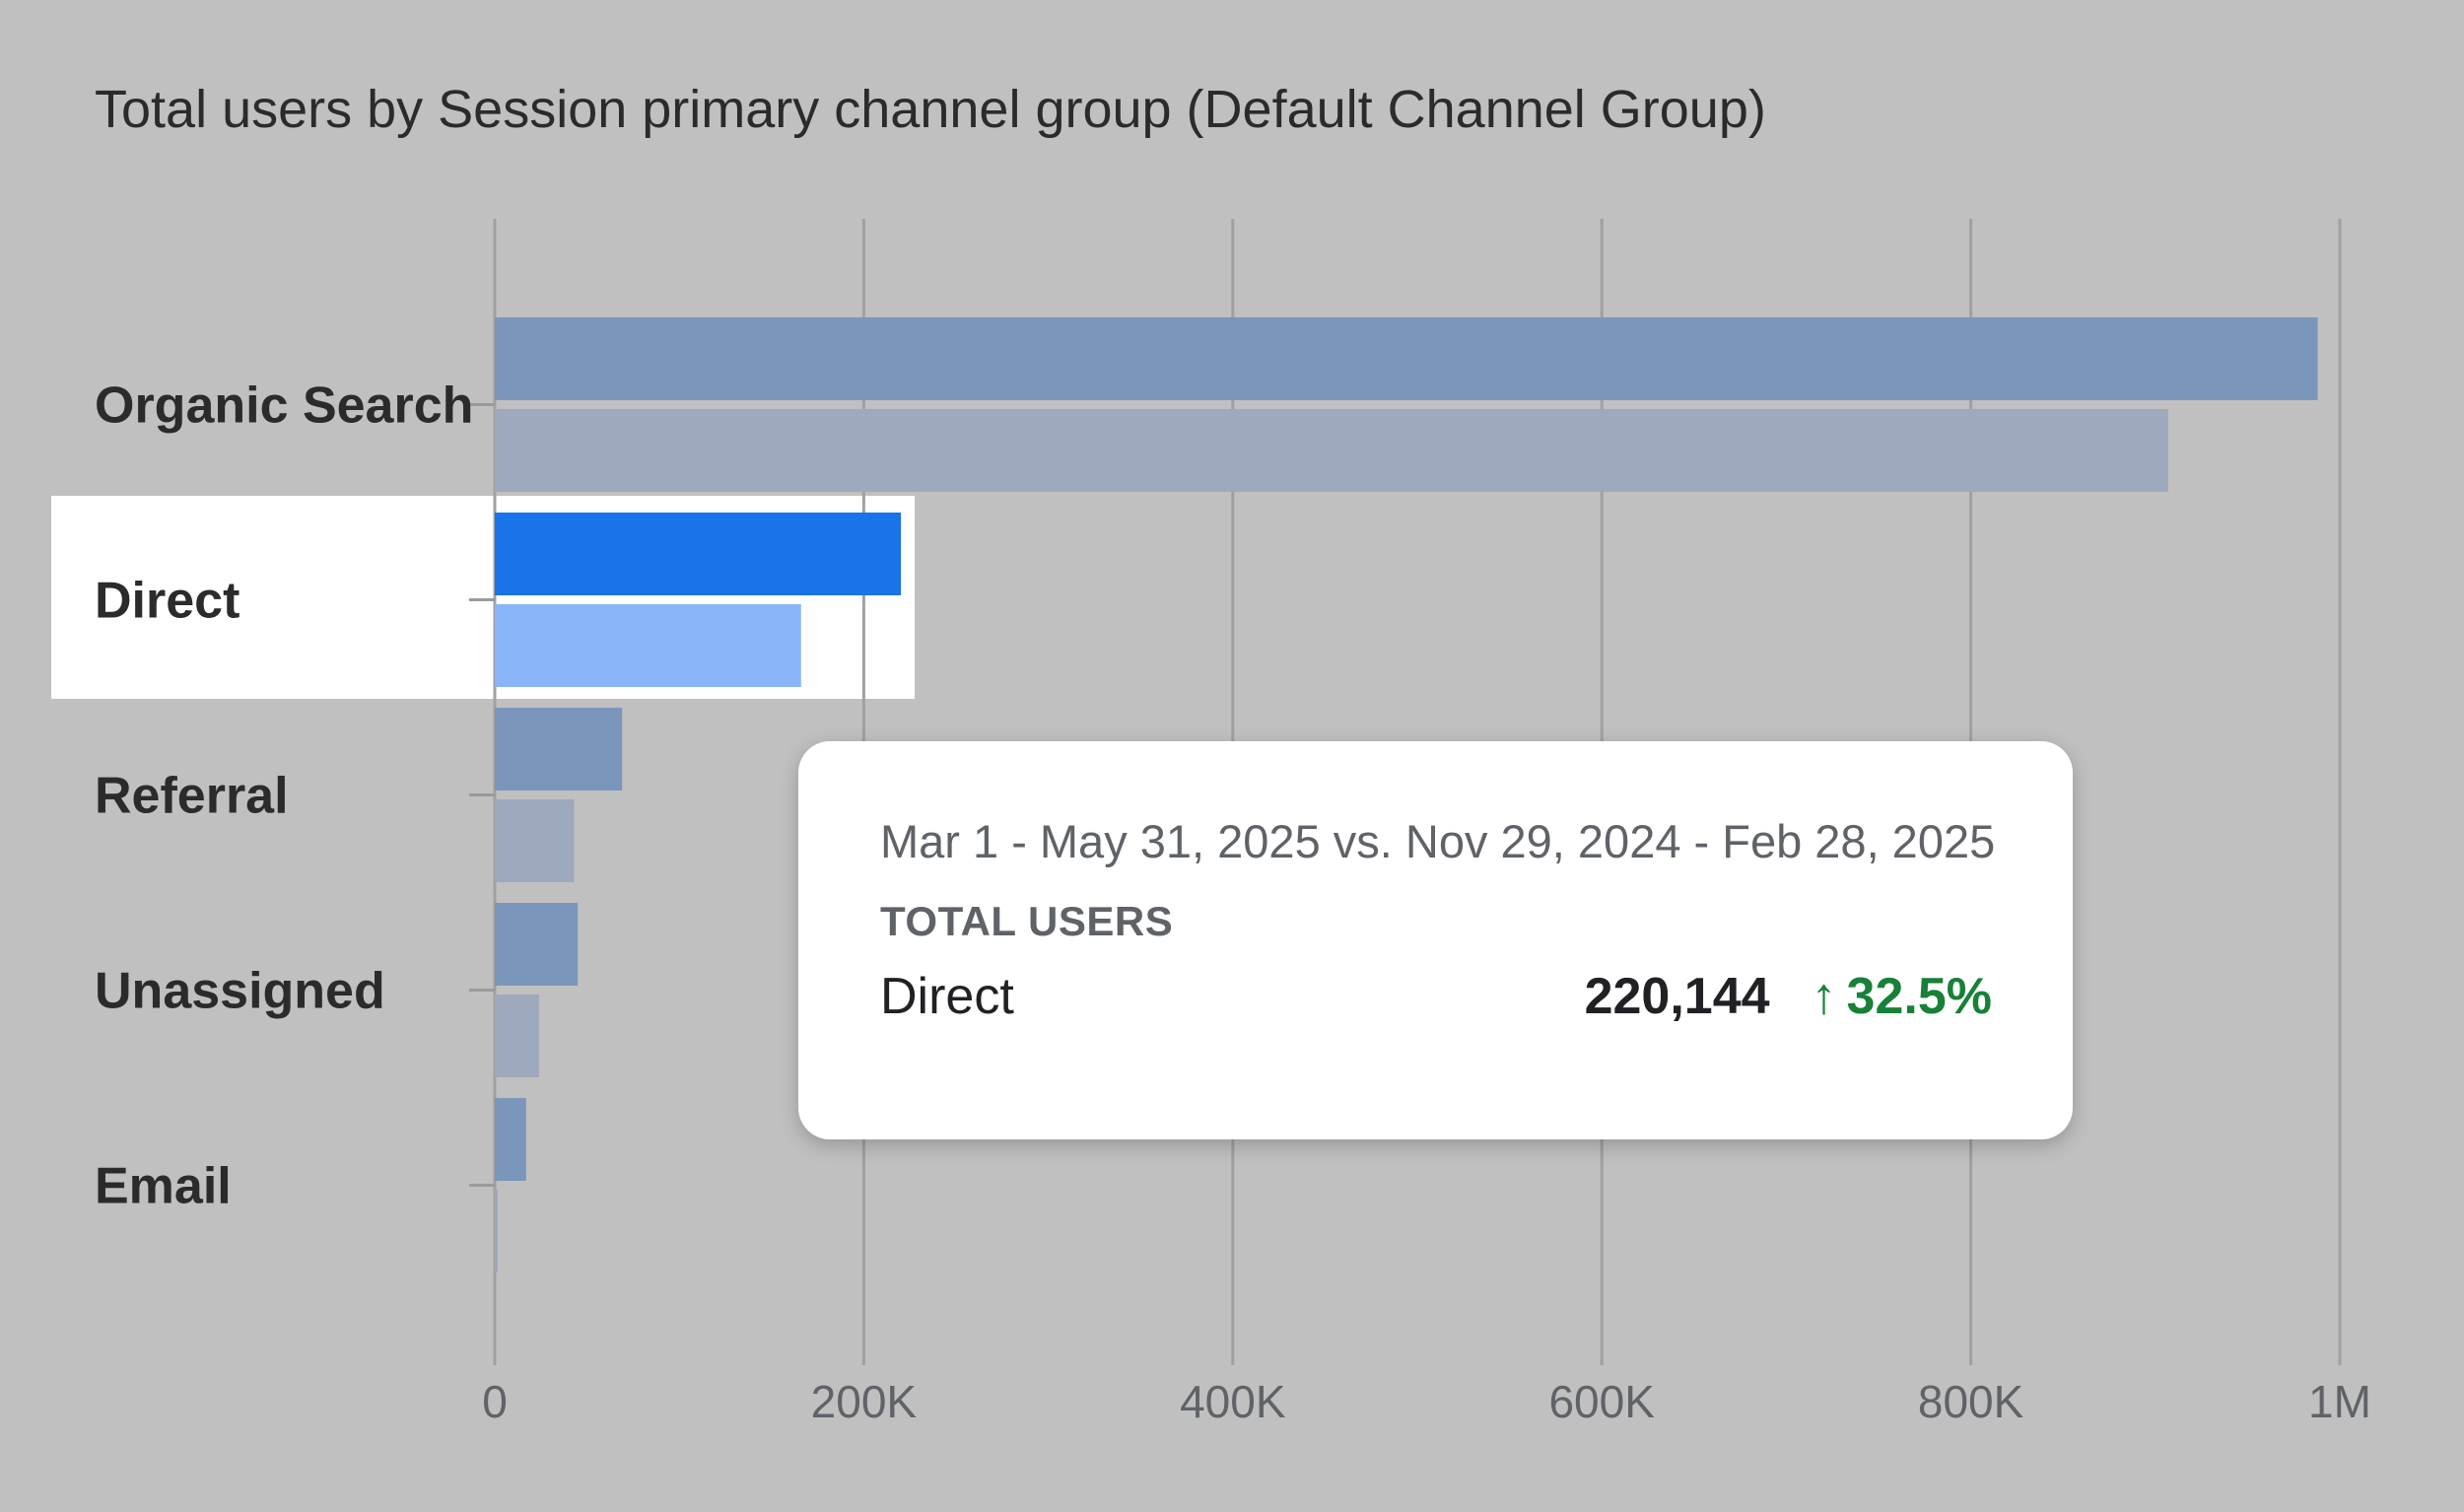 The height and width of the screenshot is (1512, 2464). Describe the element at coordinates (2339, 1402) in the screenshot. I see `x-tick-label: 1M` at that location.